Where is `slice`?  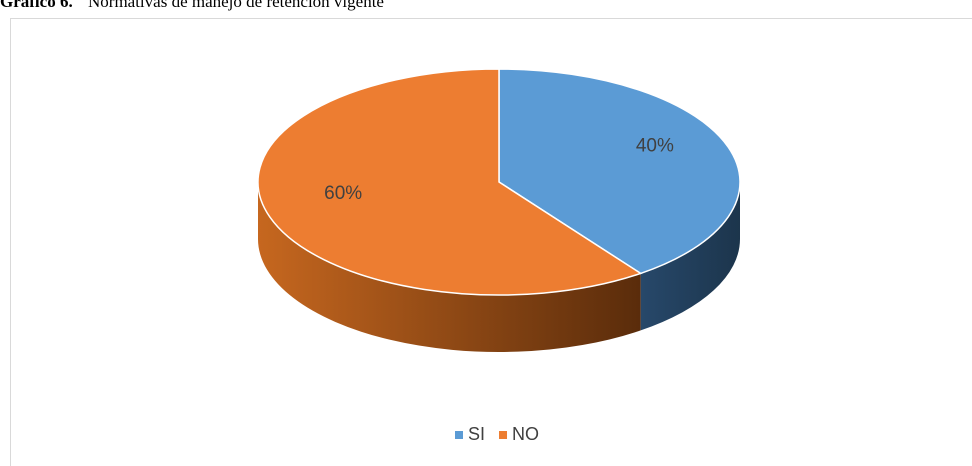 slice is located at coordinates (619, 171).